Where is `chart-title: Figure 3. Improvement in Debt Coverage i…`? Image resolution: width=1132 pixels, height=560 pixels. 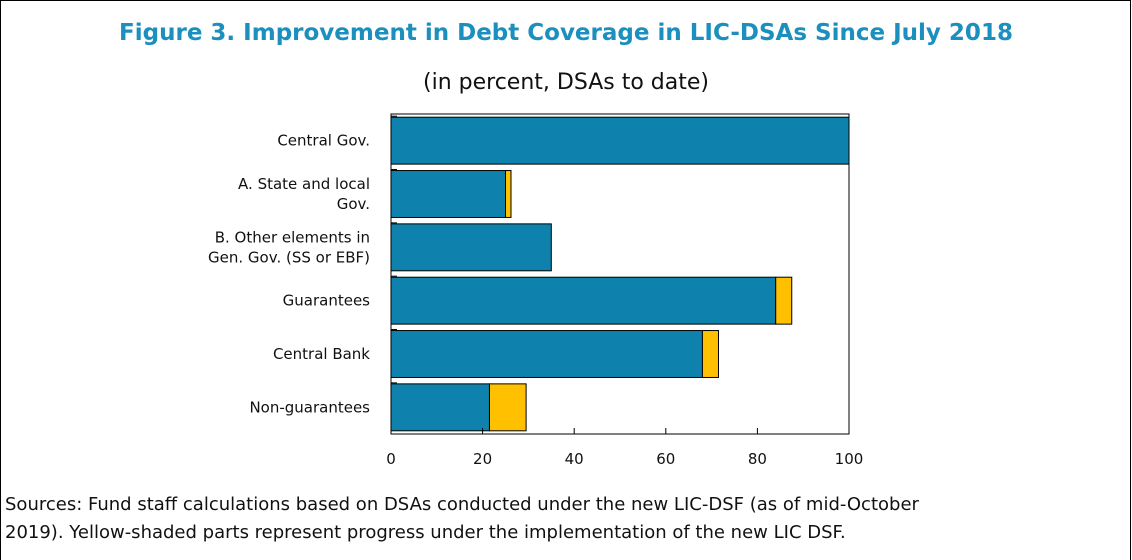
chart-title: Figure 3. Improvement in Debt Coverage i… is located at coordinates (566, 33).